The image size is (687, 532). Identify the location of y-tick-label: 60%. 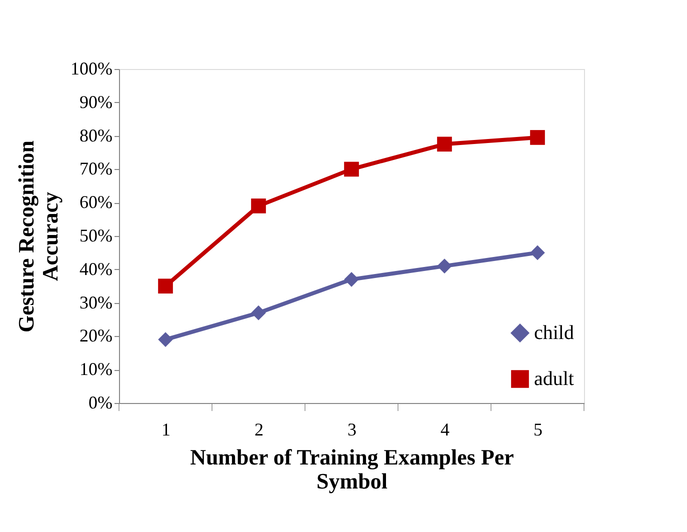
(96, 202).